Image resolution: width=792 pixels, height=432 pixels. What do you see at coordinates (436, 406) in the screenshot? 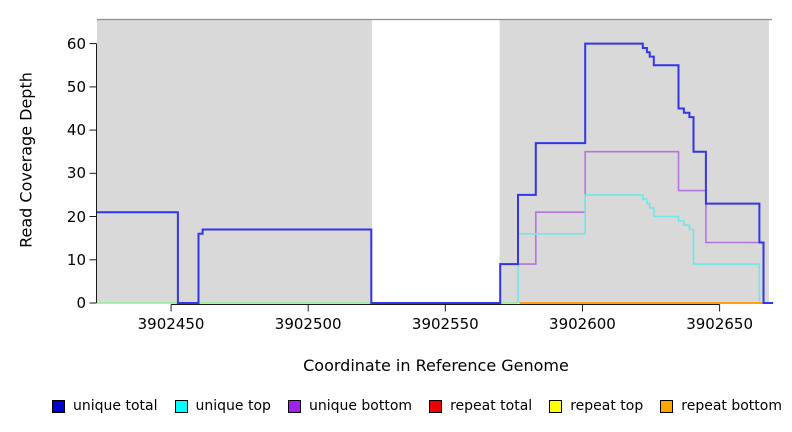
I see `repeat-total-swatch-icon` at bounding box center [436, 406].